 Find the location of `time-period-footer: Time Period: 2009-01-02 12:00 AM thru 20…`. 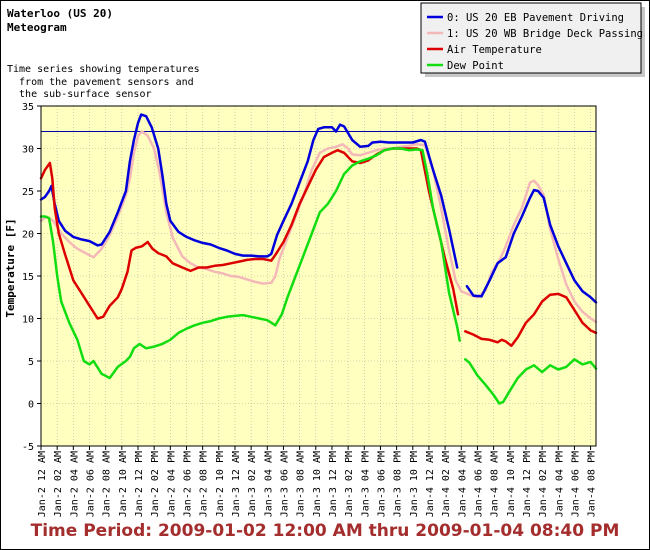

time-period-footer: Time Period: 2009-01-02 12:00 AM thru 20… is located at coordinates (325, 531).